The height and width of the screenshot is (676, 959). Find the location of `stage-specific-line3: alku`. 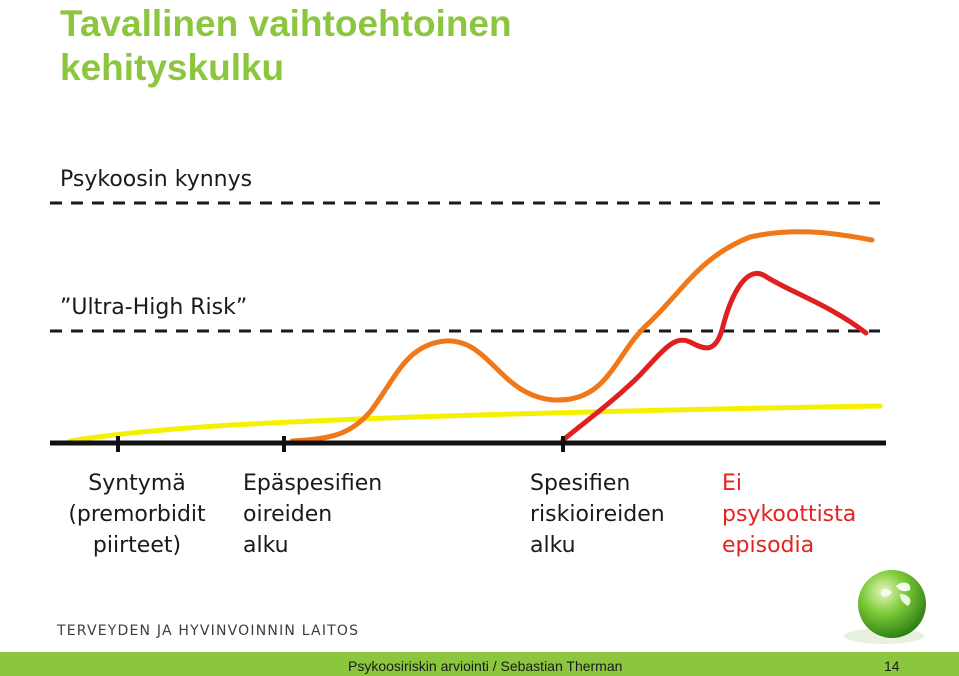

stage-specific-line3: alku is located at coordinates (553, 545).